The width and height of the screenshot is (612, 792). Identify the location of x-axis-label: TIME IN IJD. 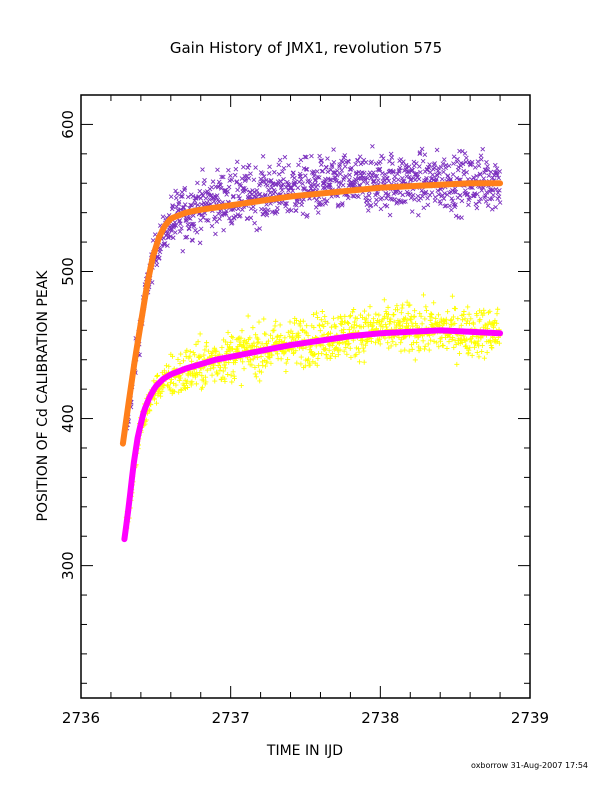
(304, 751).